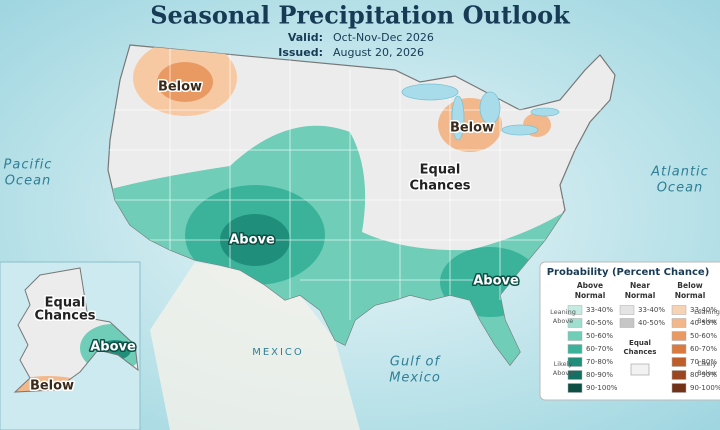  What do you see at coordinates (360, 15) in the screenshot?
I see `title: Seasonal Precipitation Outlook` at bounding box center [360, 15].